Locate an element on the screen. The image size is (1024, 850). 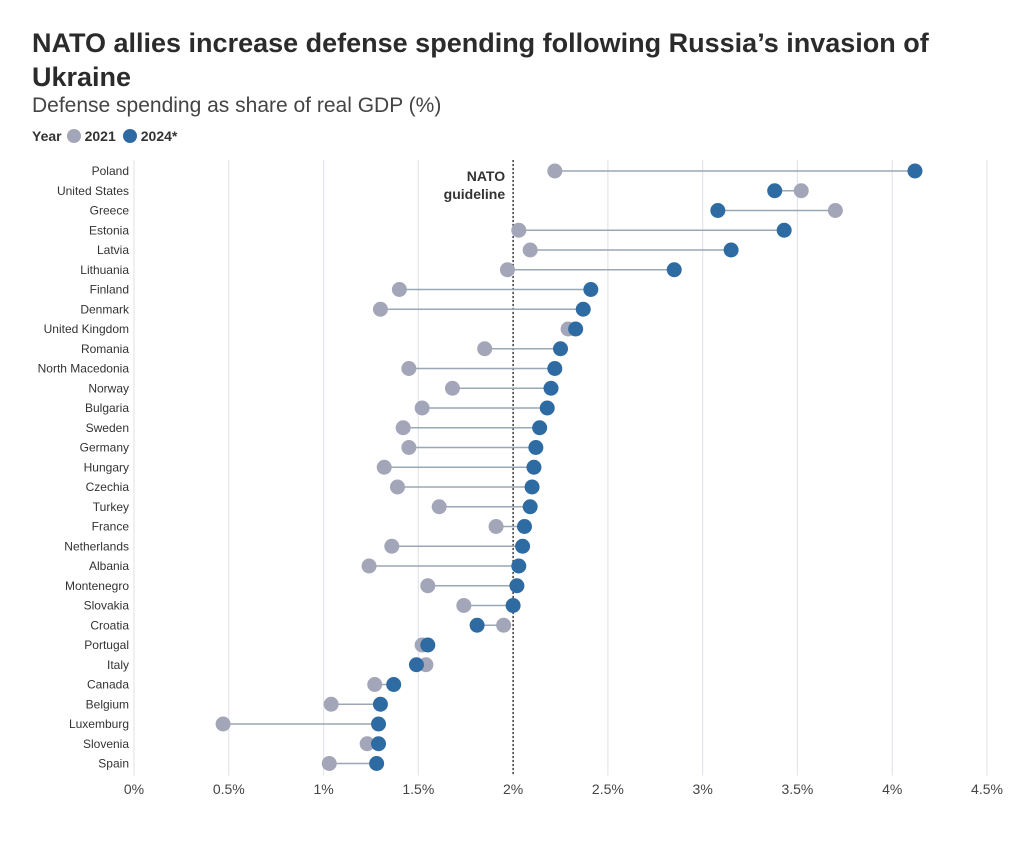
guideline-label-line2: guideline is located at coordinates (475, 194).